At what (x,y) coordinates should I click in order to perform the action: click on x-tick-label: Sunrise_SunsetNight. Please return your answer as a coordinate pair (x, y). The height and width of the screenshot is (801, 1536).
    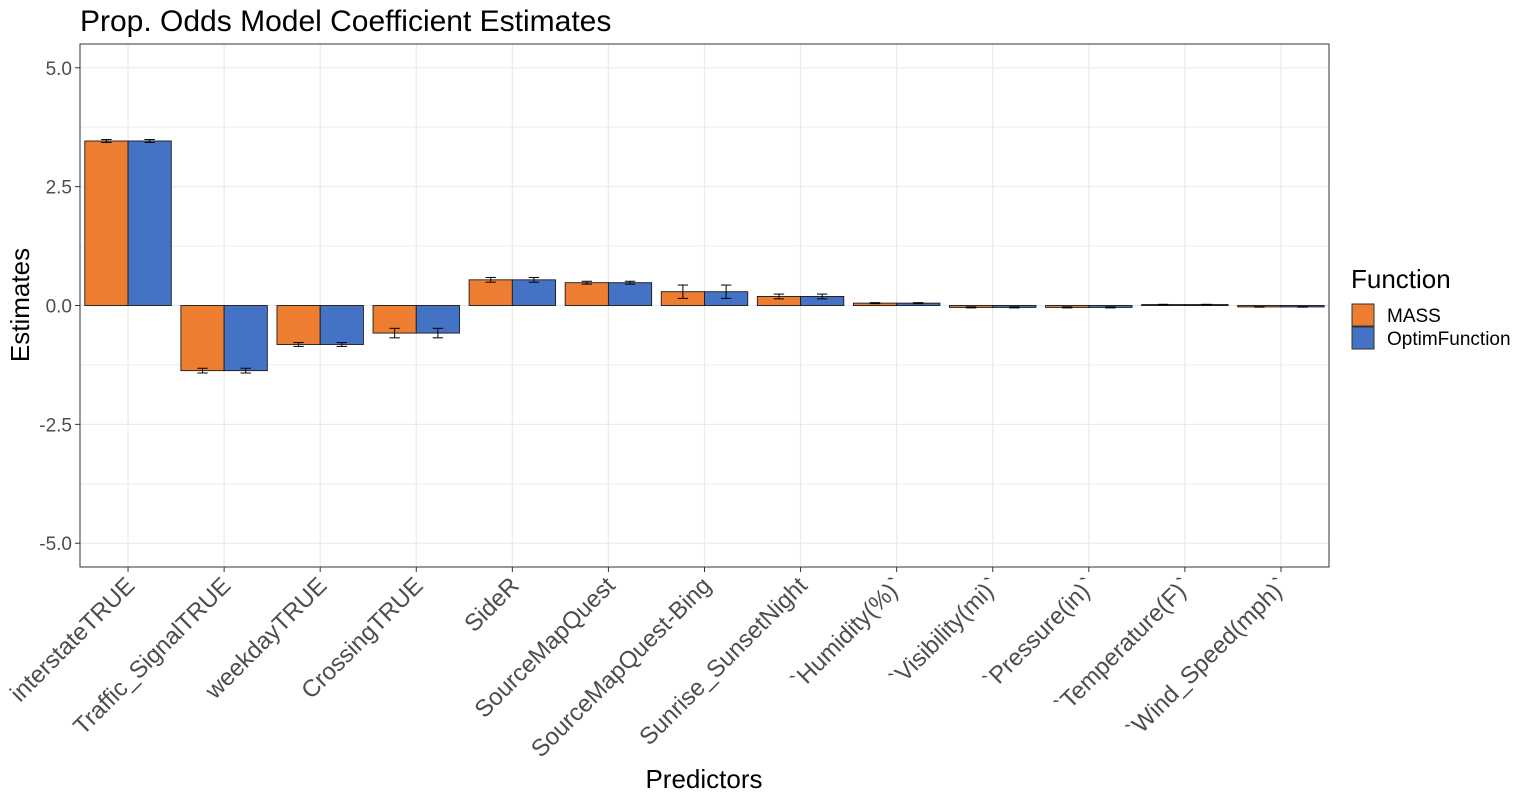
    Looking at the image, I should click on (723, 661).